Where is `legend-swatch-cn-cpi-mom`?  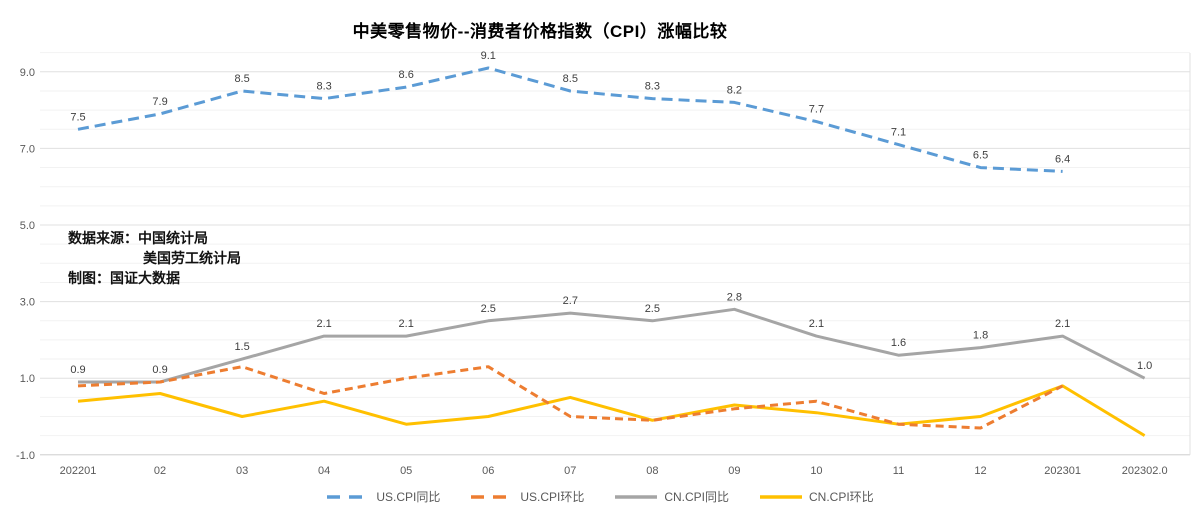 legend-swatch-cn-cpi-mom is located at coordinates (781, 496).